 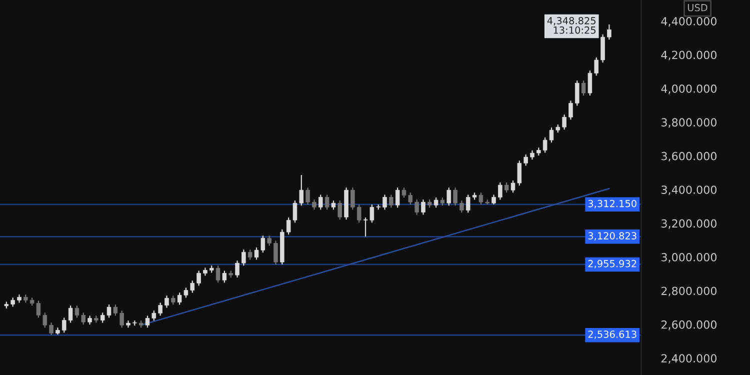 I want to click on y-tick-label: 3,000.000, so click(x=689, y=257).